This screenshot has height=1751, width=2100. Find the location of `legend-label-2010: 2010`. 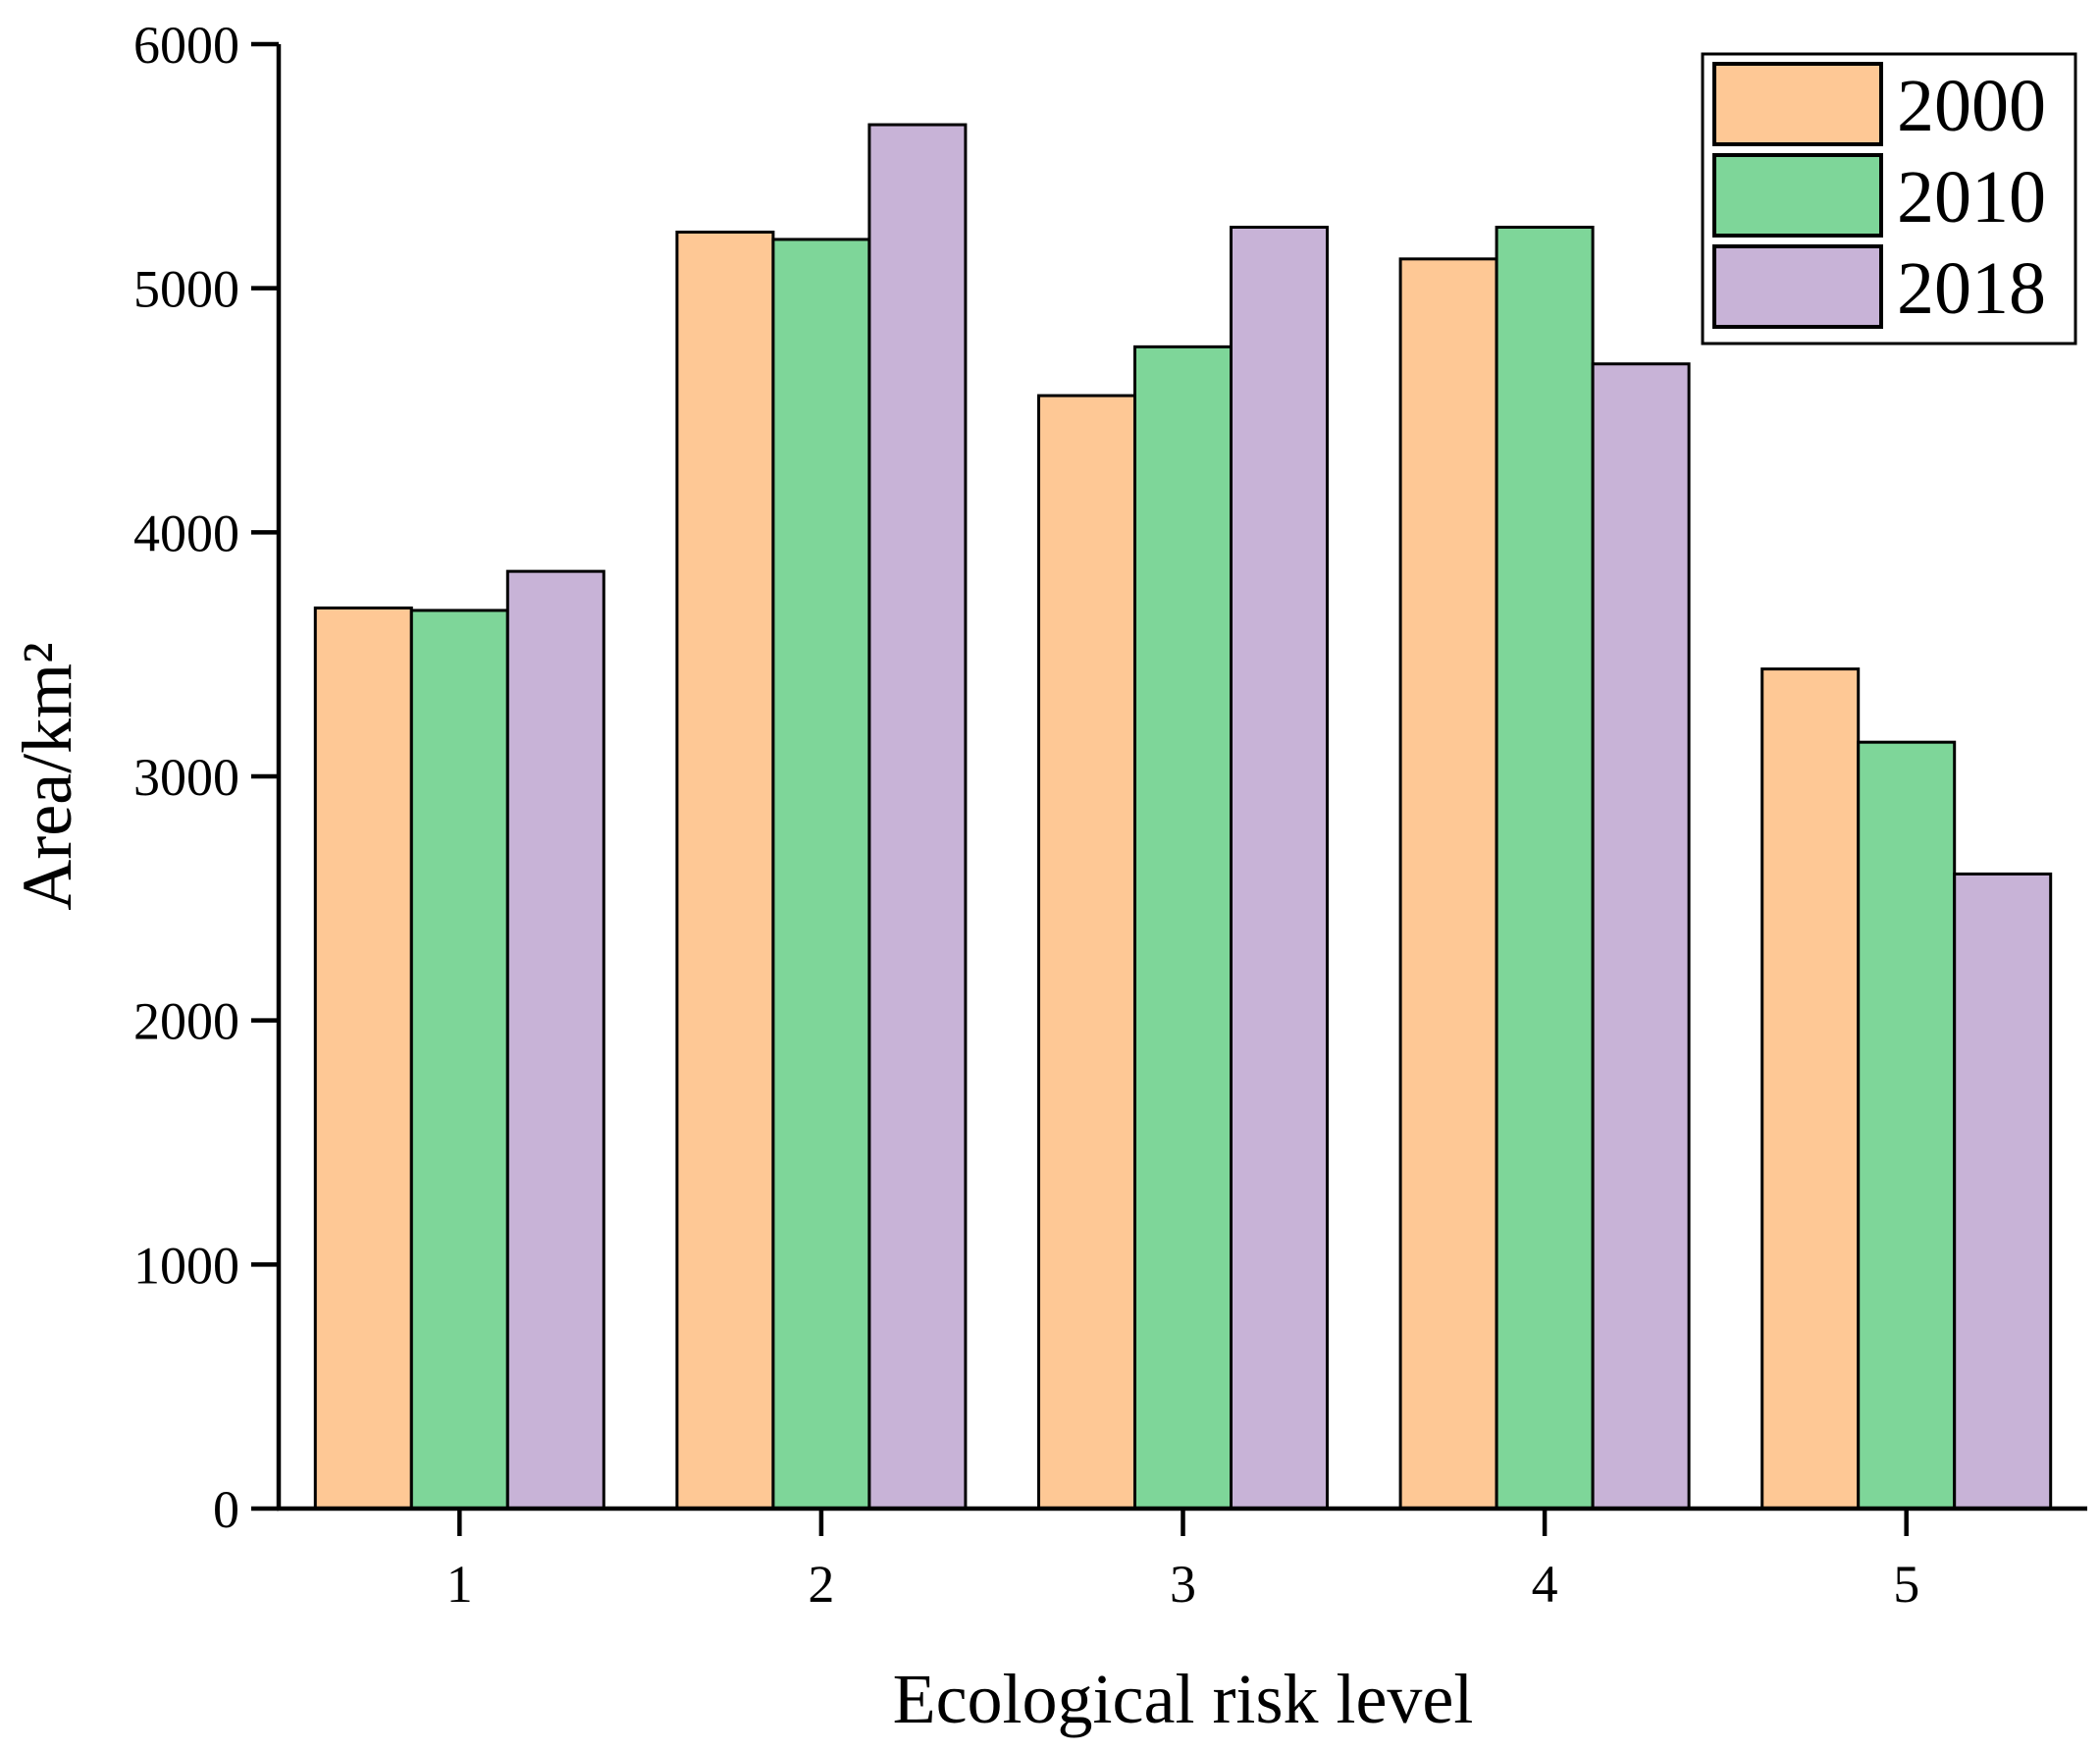

legend-label-2010: 2010 is located at coordinates (1971, 197).